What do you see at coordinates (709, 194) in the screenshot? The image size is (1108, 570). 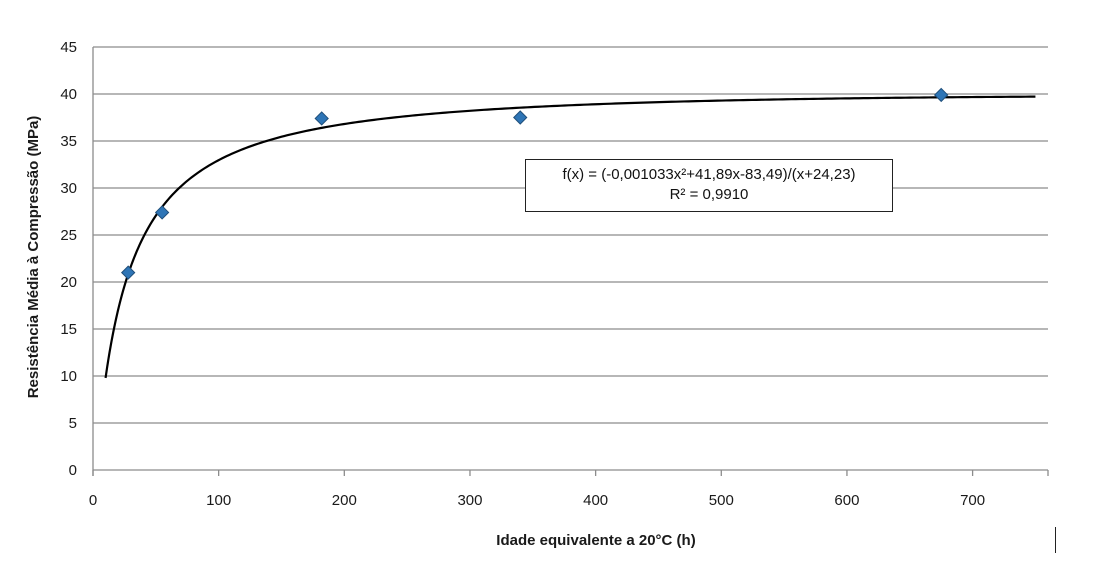 I see `trendline-r-squared: R² = 0,9910` at bounding box center [709, 194].